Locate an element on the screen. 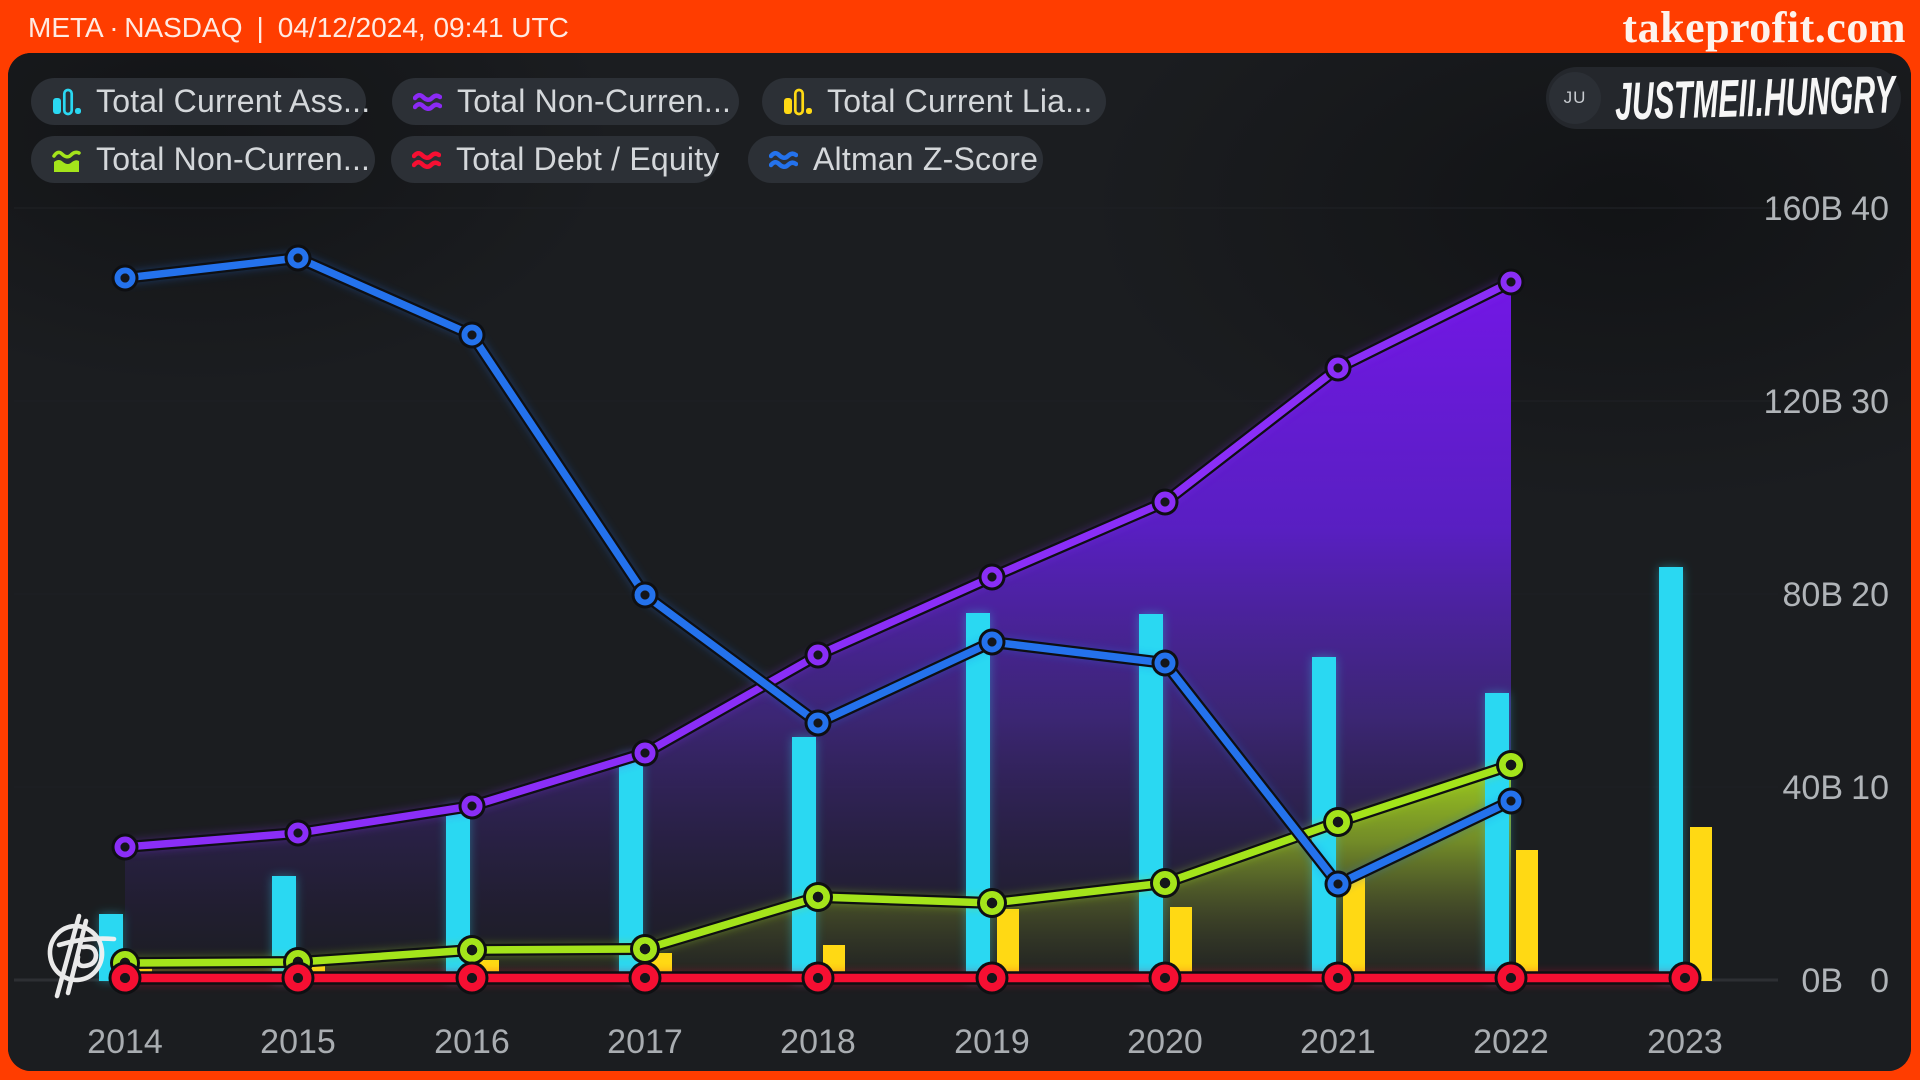 This screenshot has width=1920, height=1080. svg-text: 30 is located at coordinates (1870, 402).